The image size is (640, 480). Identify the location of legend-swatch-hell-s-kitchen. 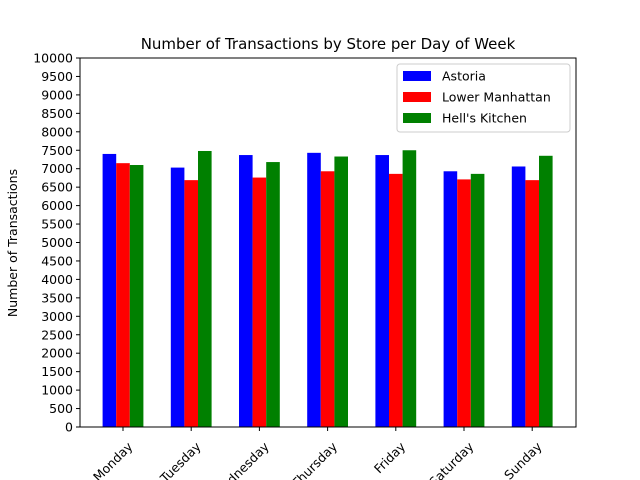
(417, 118).